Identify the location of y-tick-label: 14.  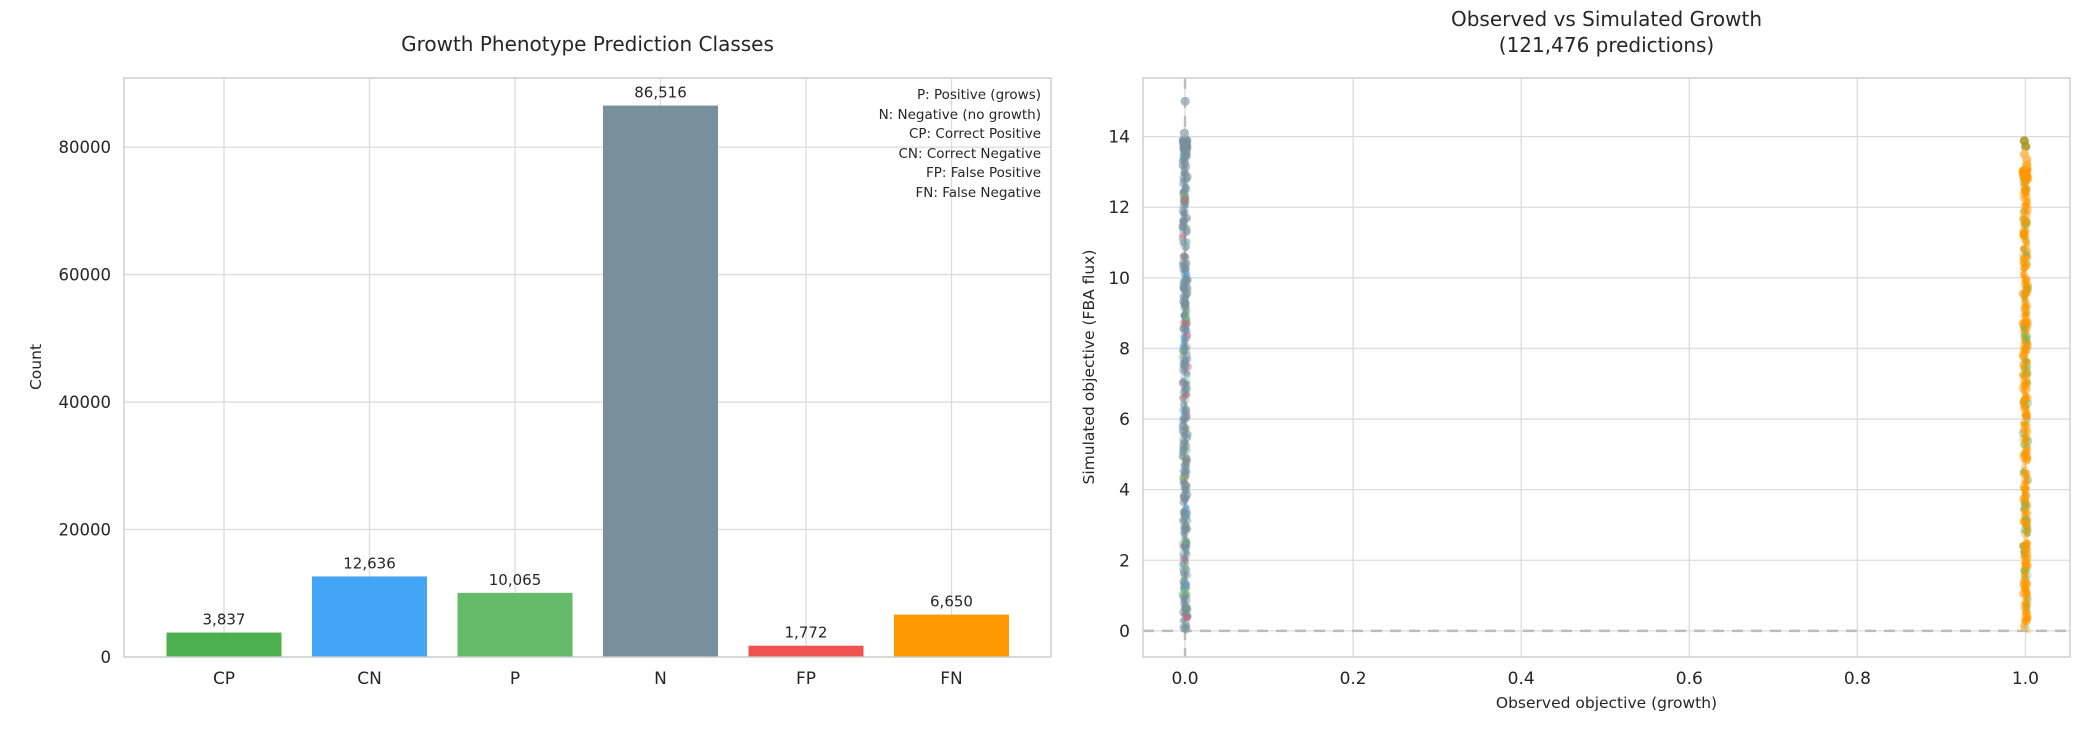
(1119, 138).